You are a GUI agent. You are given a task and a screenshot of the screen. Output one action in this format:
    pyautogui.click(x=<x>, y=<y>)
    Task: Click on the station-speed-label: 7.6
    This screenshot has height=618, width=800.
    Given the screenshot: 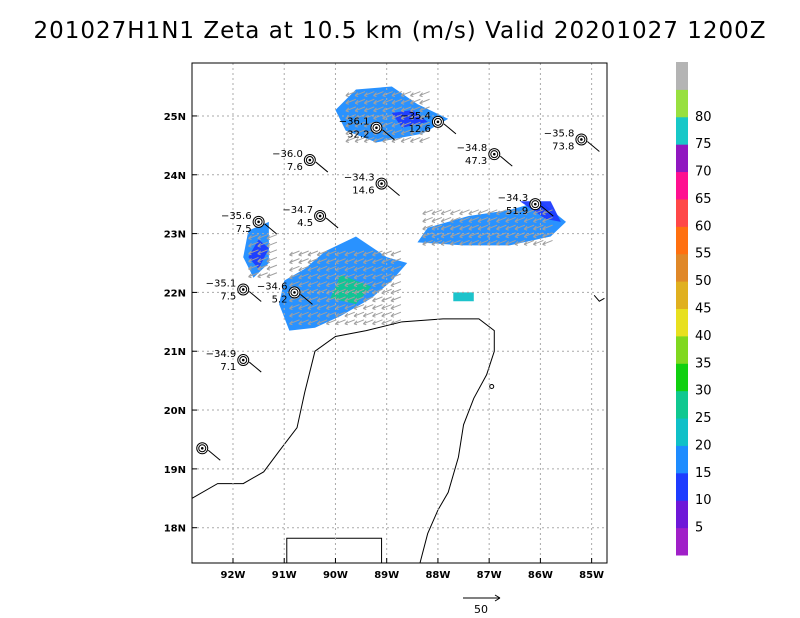 What is the action you would take?
    pyautogui.click(x=295, y=167)
    